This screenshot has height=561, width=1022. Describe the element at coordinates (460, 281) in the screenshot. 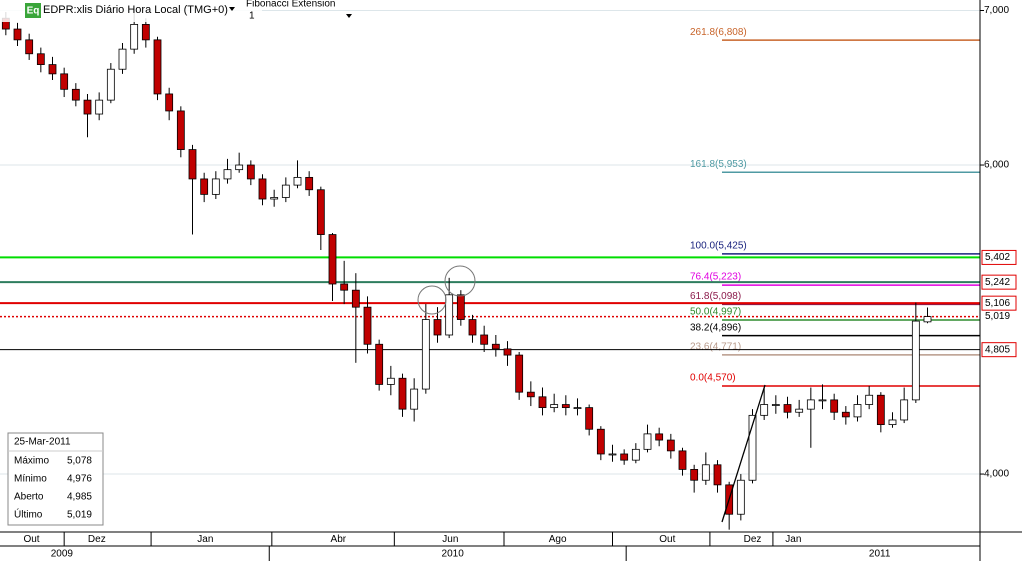

I see `marker-circle` at that location.